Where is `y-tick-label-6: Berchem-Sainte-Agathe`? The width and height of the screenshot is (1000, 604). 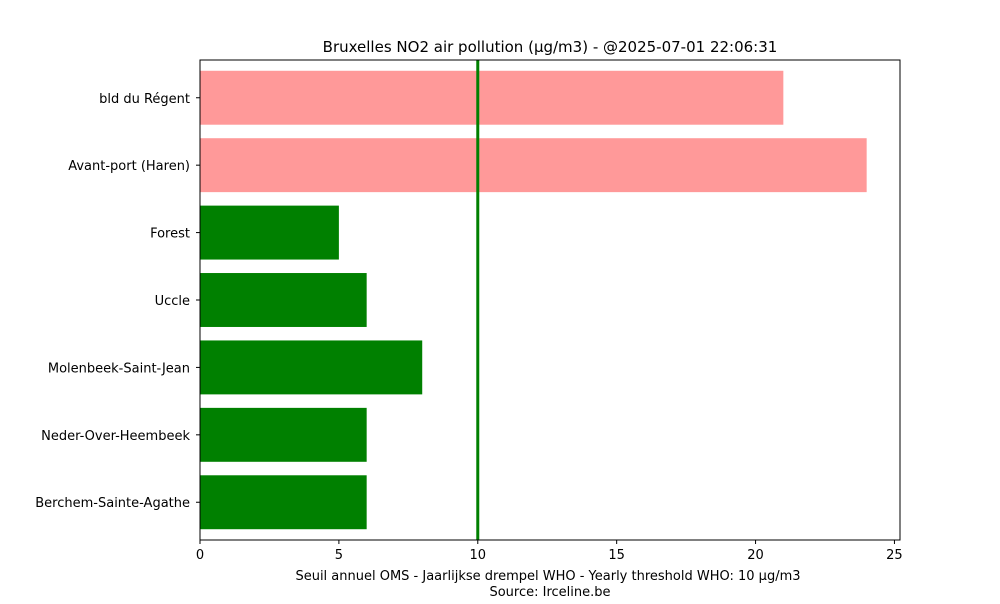
y-tick-label-6: Berchem-Sainte-Agathe is located at coordinates (112, 503).